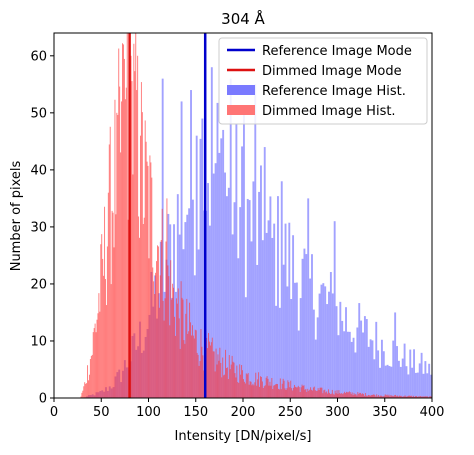  What do you see at coordinates (148, 412) in the screenshot?
I see `x-tick-label: 100` at bounding box center [148, 412].